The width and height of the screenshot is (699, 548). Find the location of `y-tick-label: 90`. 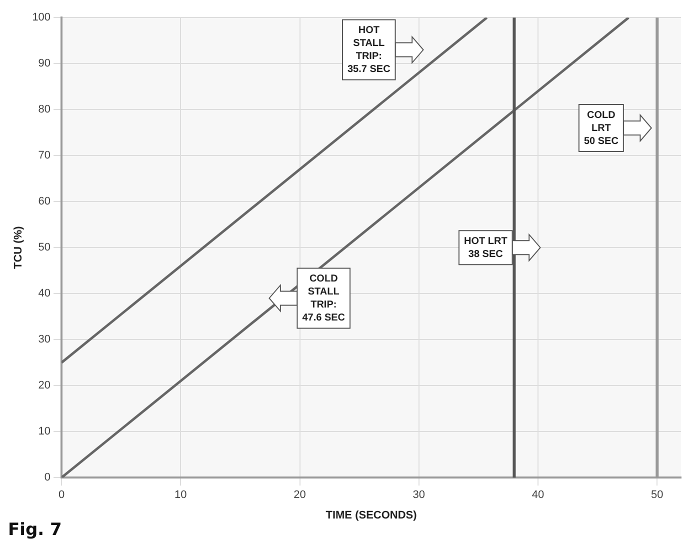

y-tick-label: 90 is located at coordinates (44, 64).